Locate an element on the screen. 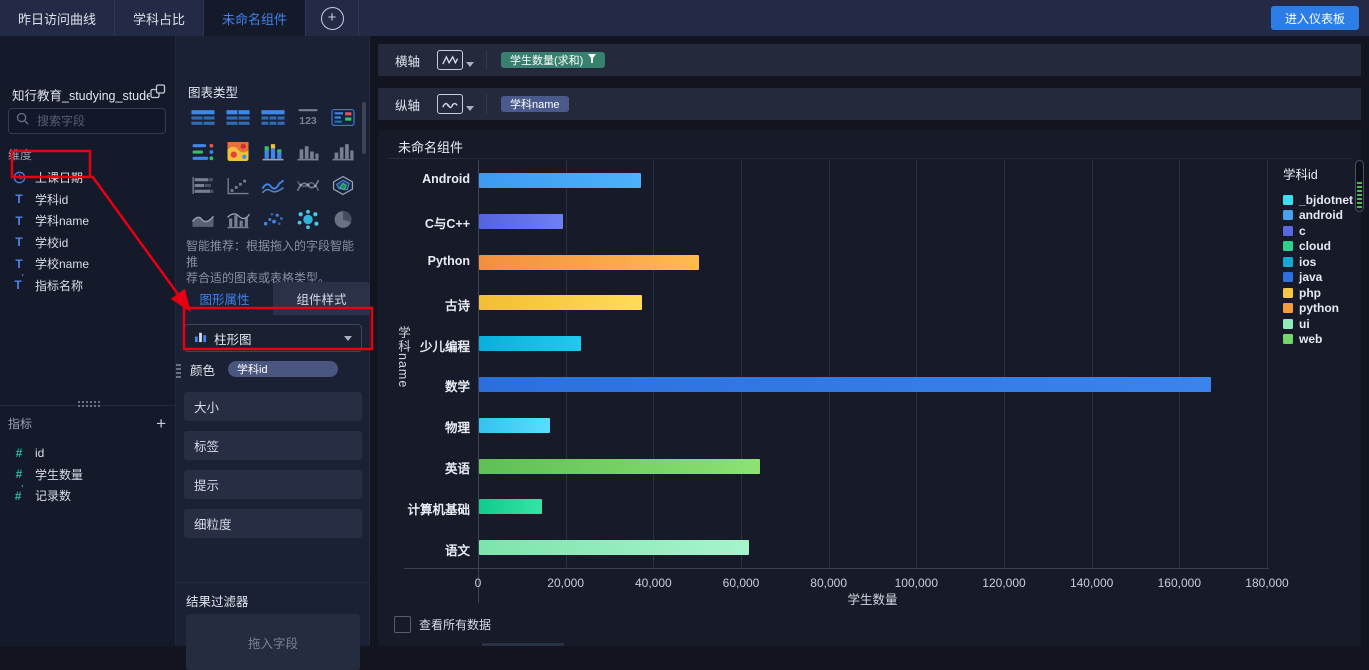 The height and width of the screenshot is (670, 1369). measure-id: # id is located at coordinates (88, 453).